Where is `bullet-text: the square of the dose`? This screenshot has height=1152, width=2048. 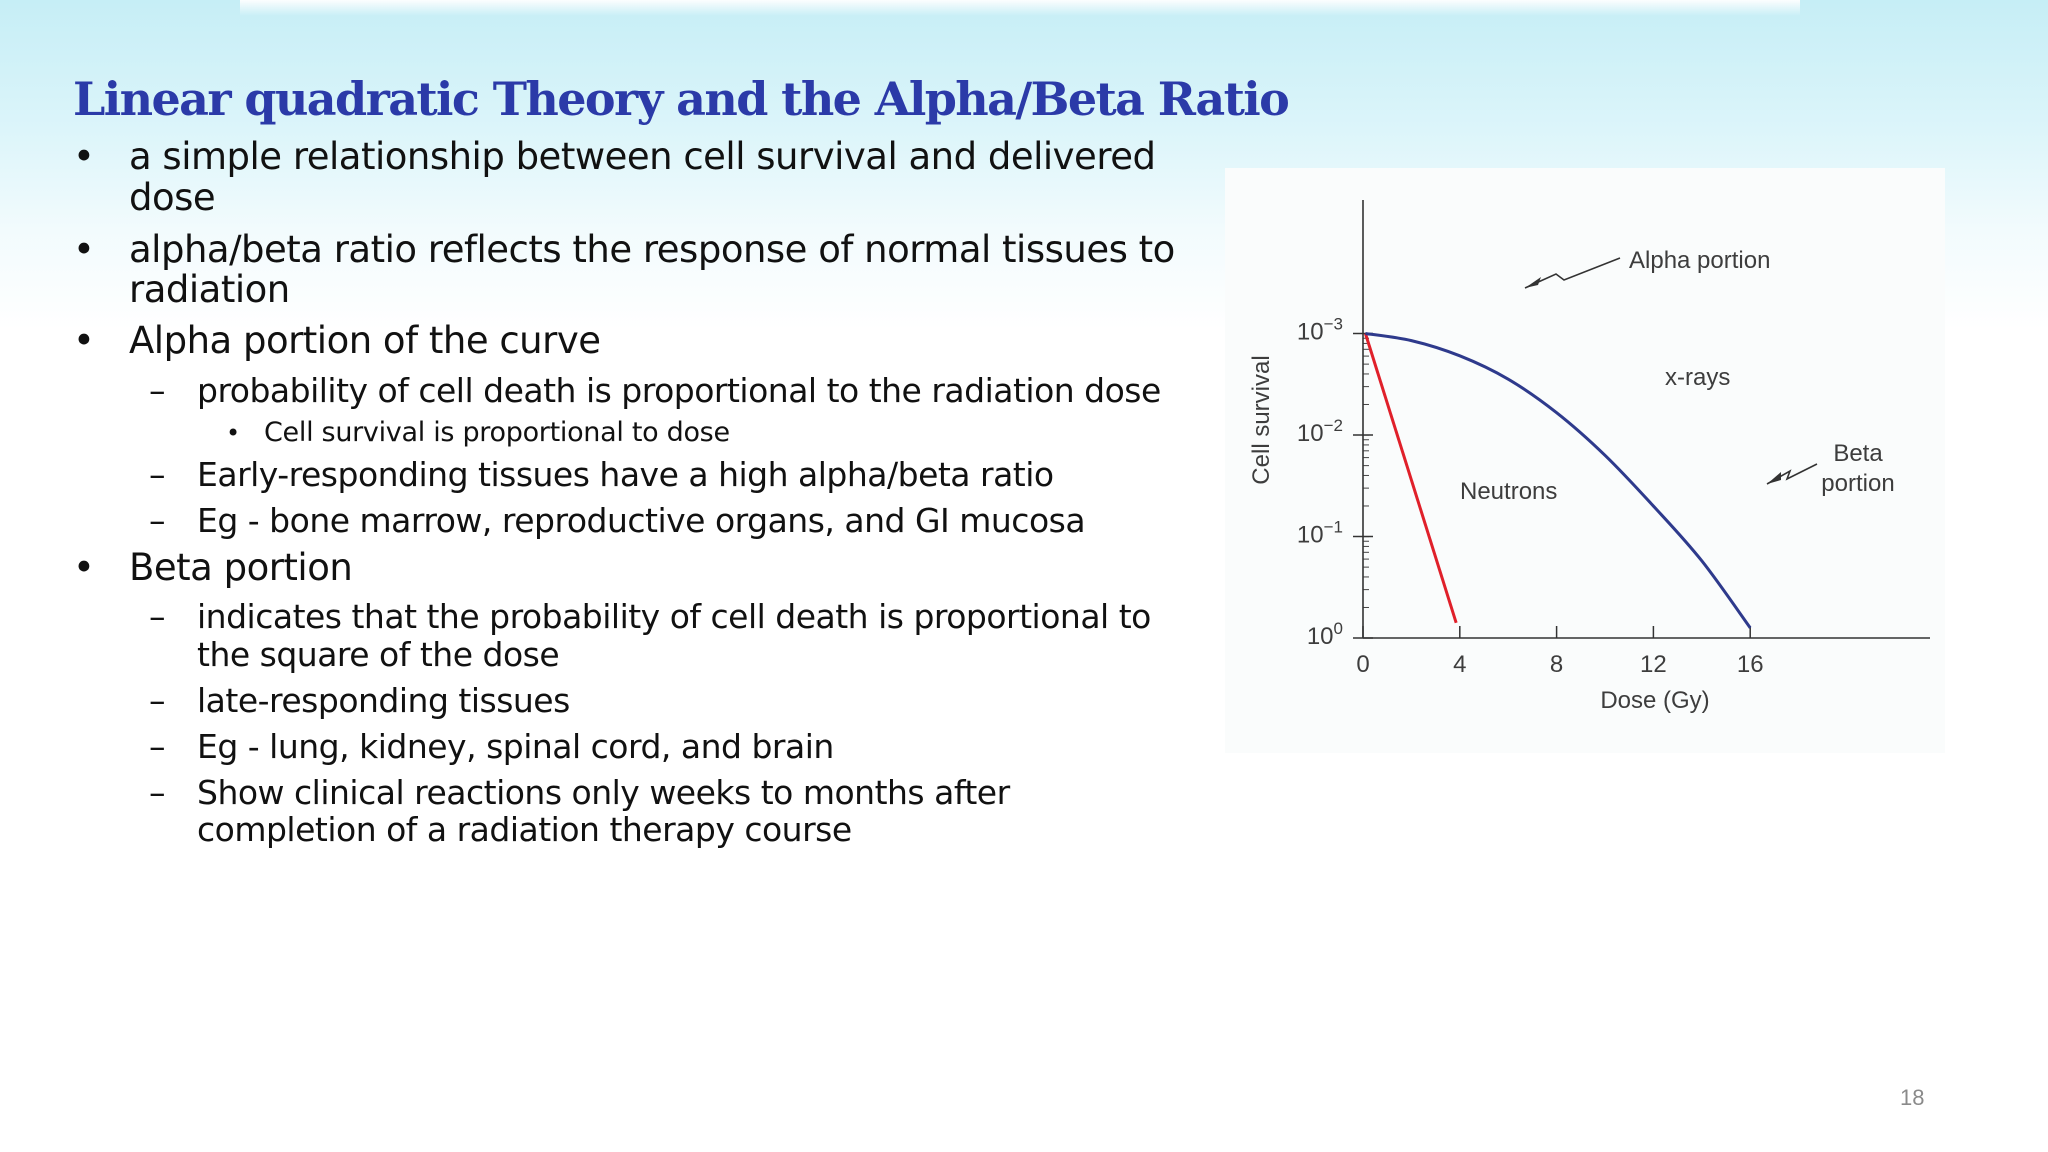 bullet-text: the square of the dose is located at coordinates (378, 654).